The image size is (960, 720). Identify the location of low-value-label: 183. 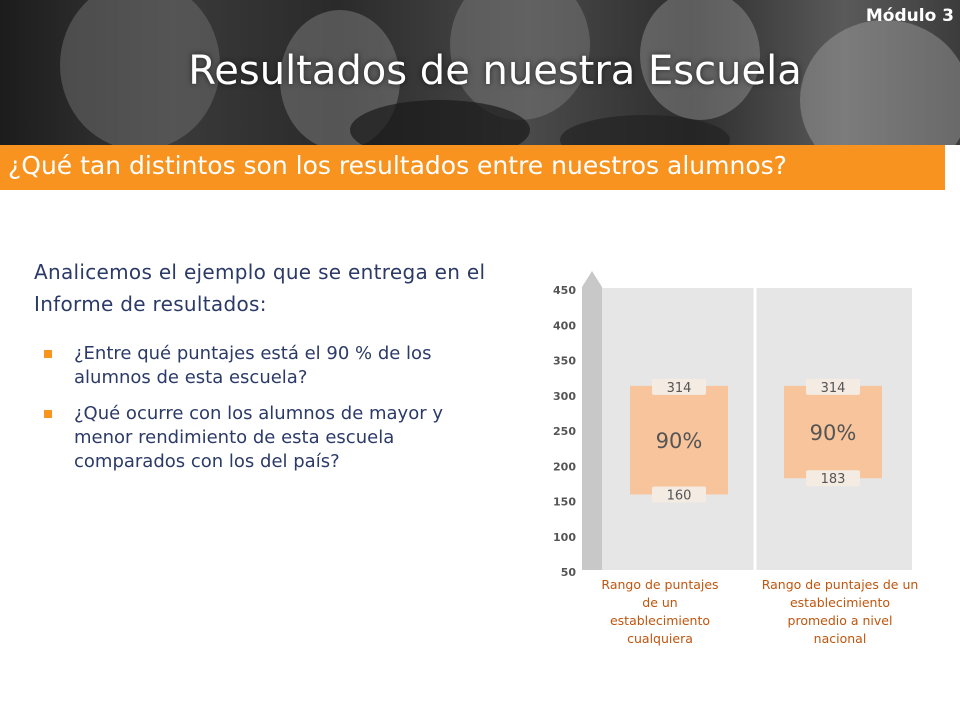
(833, 479).